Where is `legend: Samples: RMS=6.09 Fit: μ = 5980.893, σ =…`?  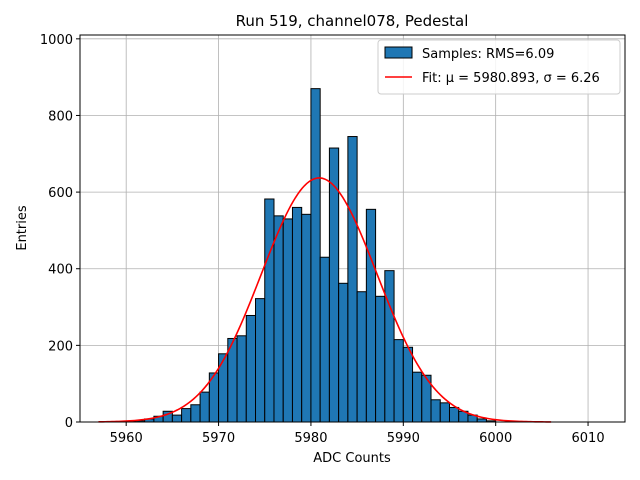
legend: Samples: RMS=6.09 Fit: μ = 5980.893, σ =… is located at coordinates (499, 67).